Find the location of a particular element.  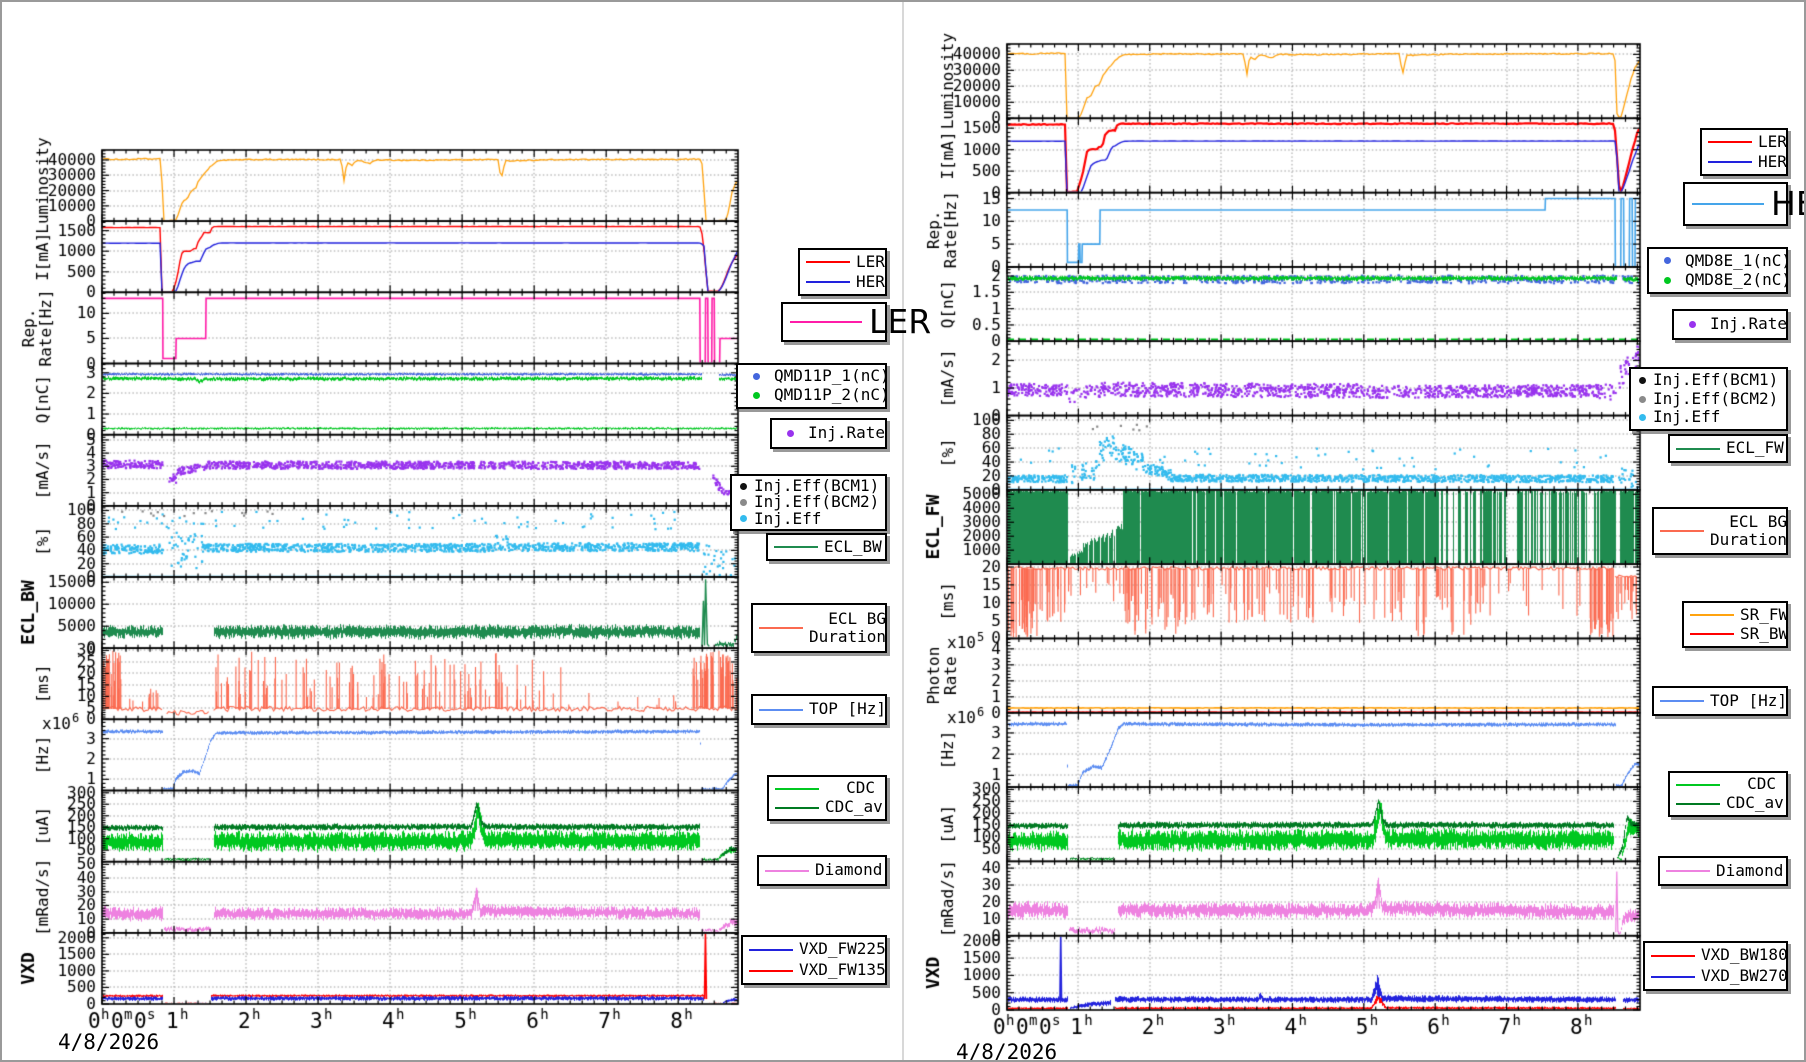

legend-box-left-7: TOP [Hz] is located at coordinates (819, 709).